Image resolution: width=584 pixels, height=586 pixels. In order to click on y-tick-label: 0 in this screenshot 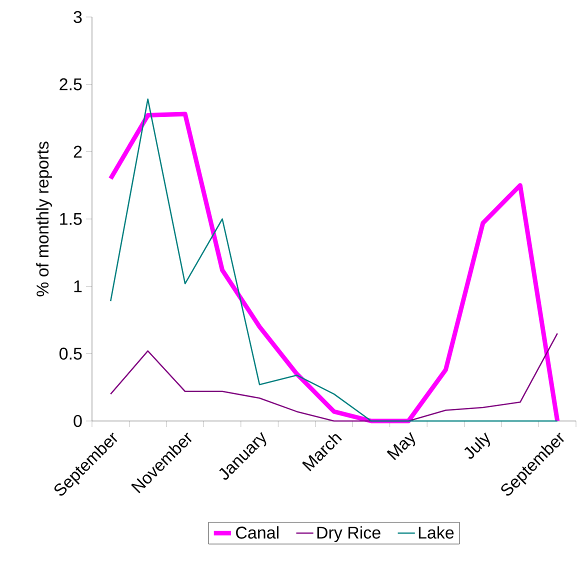, I will do `click(78, 421)`.